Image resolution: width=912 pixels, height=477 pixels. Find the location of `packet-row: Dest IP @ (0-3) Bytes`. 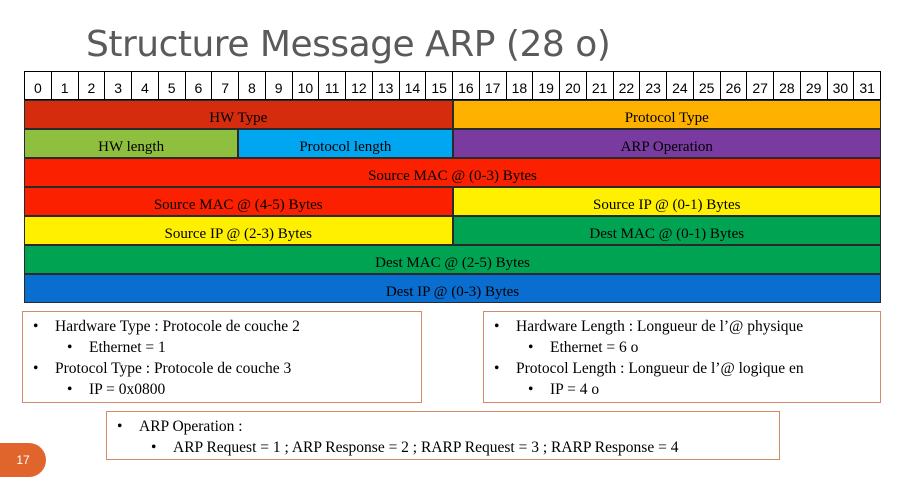

packet-row: Dest IP @ (0-3) Bytes is located at coordinates (452, 288).